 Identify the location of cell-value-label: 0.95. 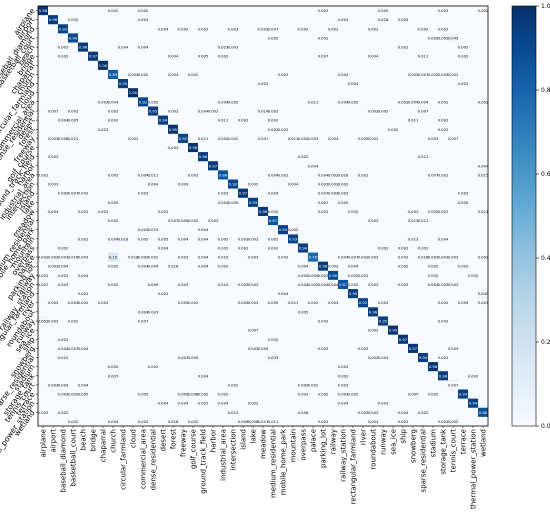
(353, 293).